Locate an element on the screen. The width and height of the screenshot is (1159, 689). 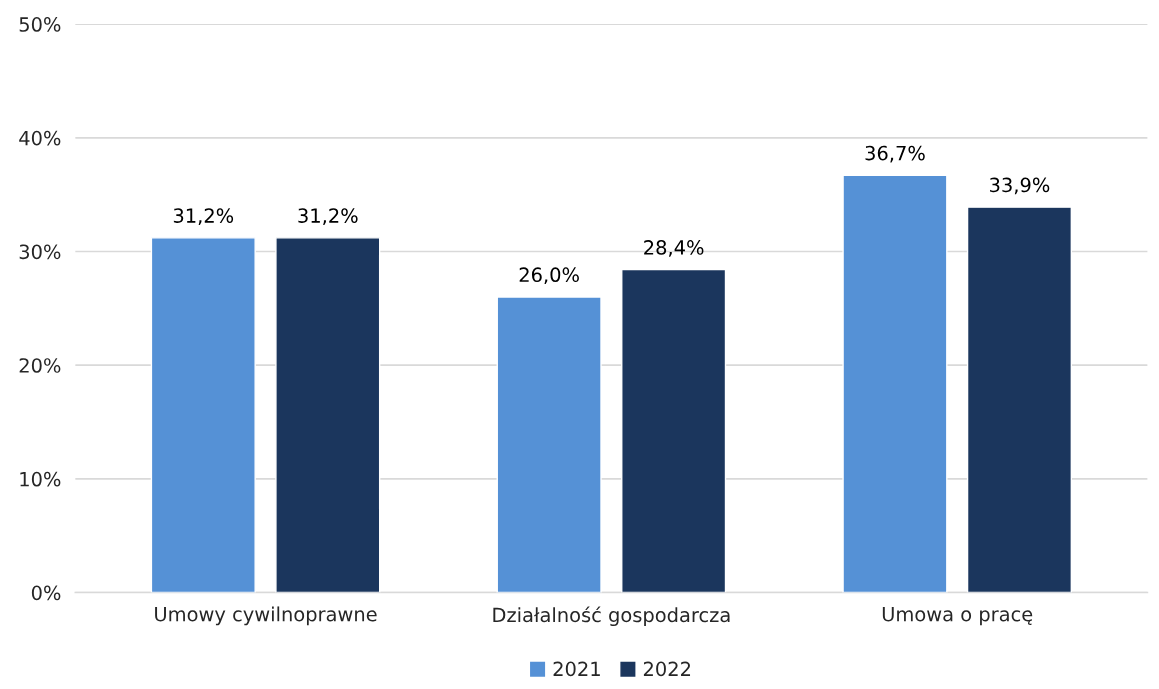
x-tick-label: Umowy cywilnoprawne is located at coordinates (266, 616).